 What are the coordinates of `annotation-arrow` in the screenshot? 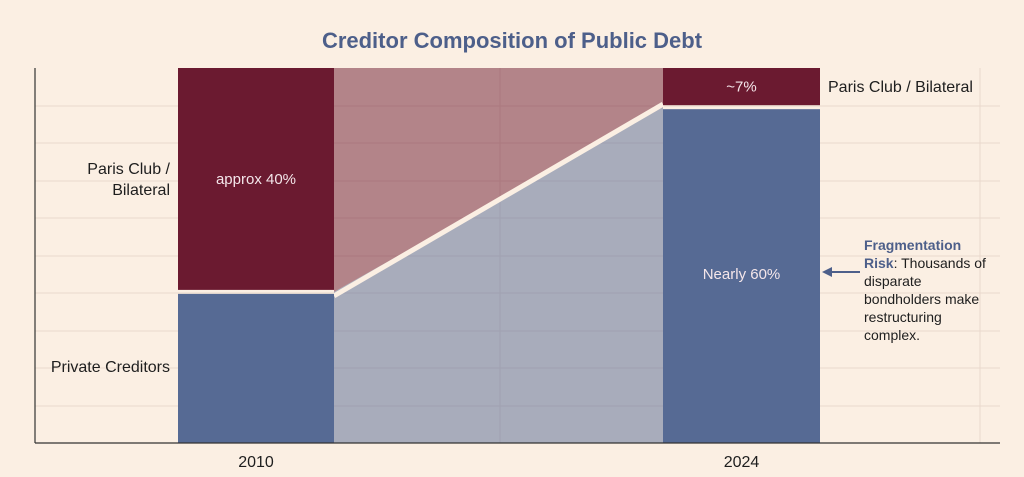 It's located at (841, 272).